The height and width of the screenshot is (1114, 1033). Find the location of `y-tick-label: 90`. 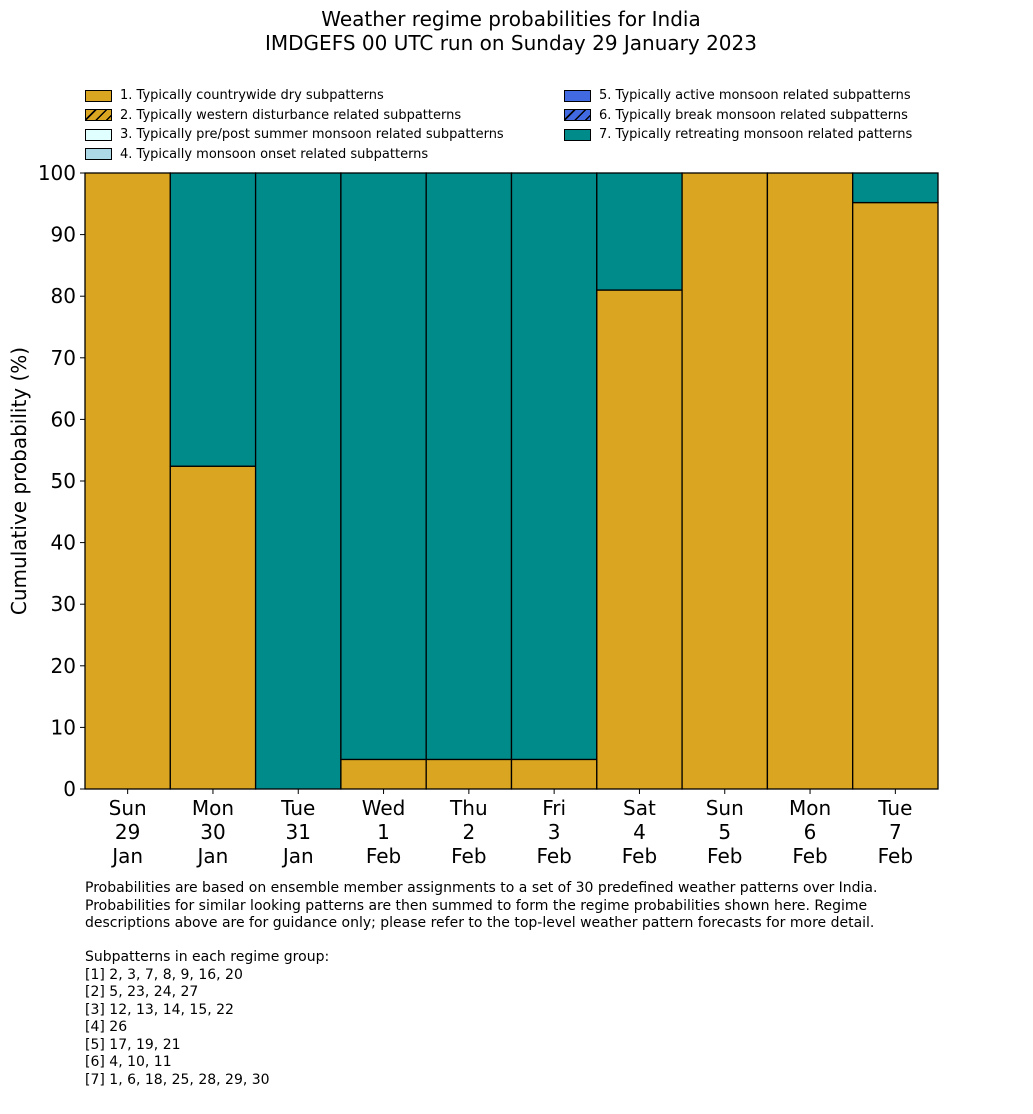

y-tick-label: 90 is located at coordinates (63, 235).